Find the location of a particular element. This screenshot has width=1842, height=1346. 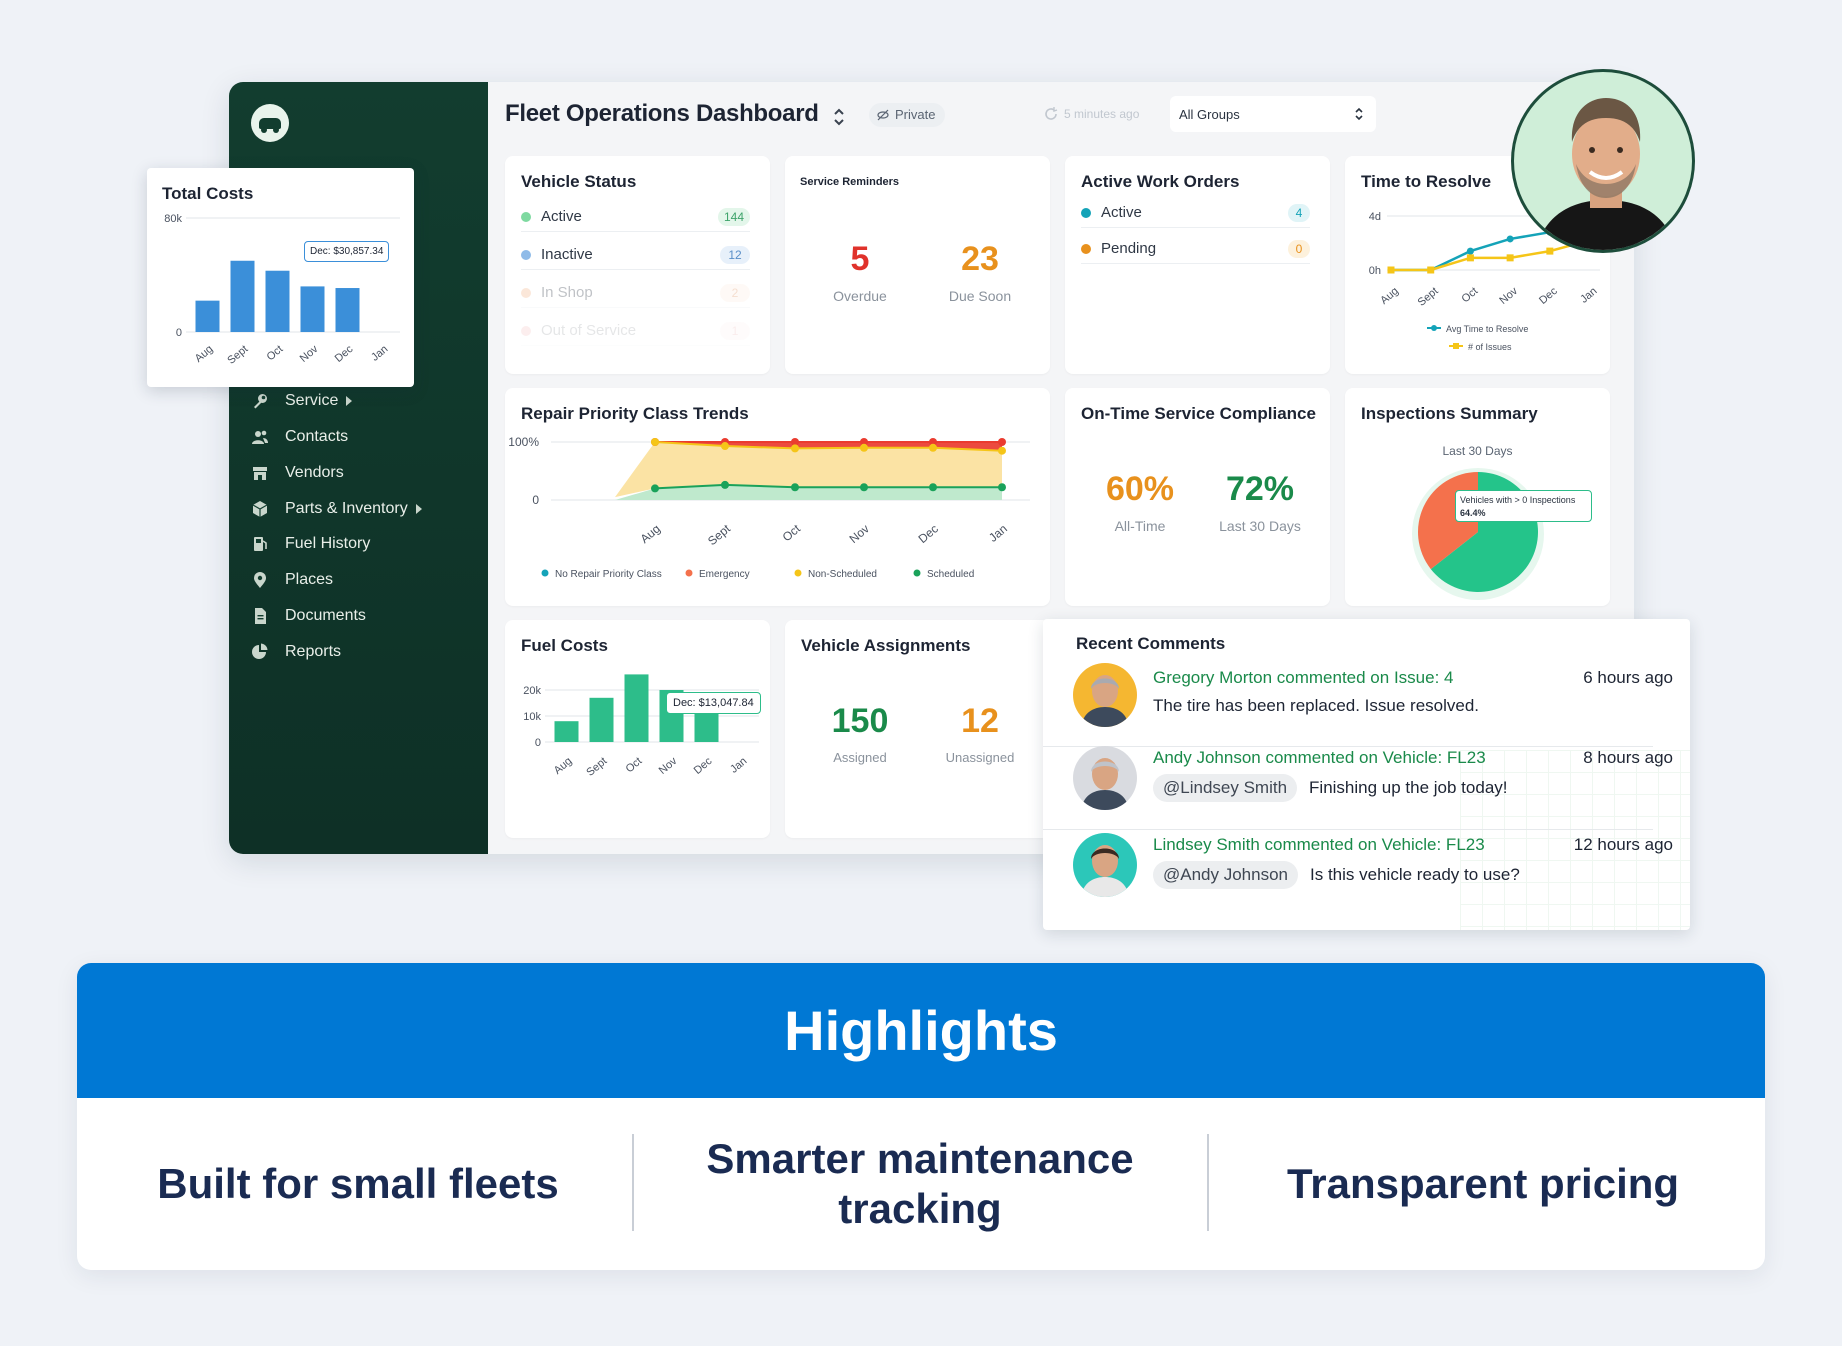

sidebar-item-fuel-history: Fuel History is located at coordinates (310, 544).